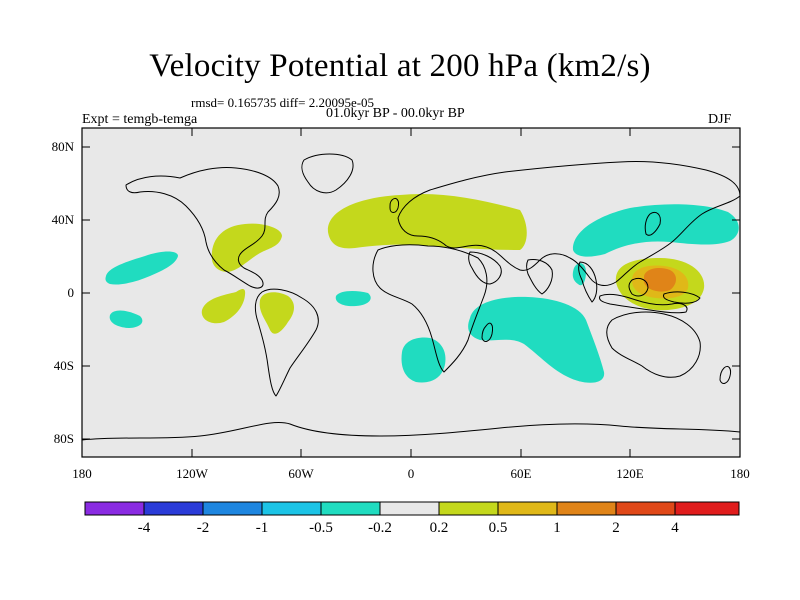  I want to click on madagascar-coast, so click(487, 332).